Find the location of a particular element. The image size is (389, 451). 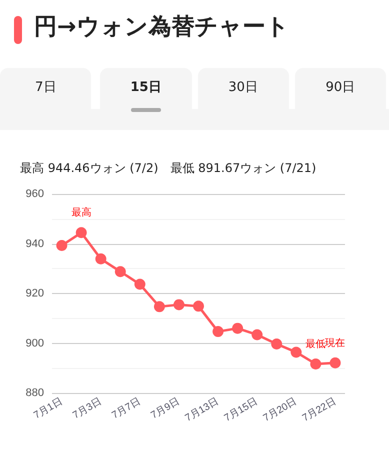

annotation: 最低 is located at coordinates (316, 344).